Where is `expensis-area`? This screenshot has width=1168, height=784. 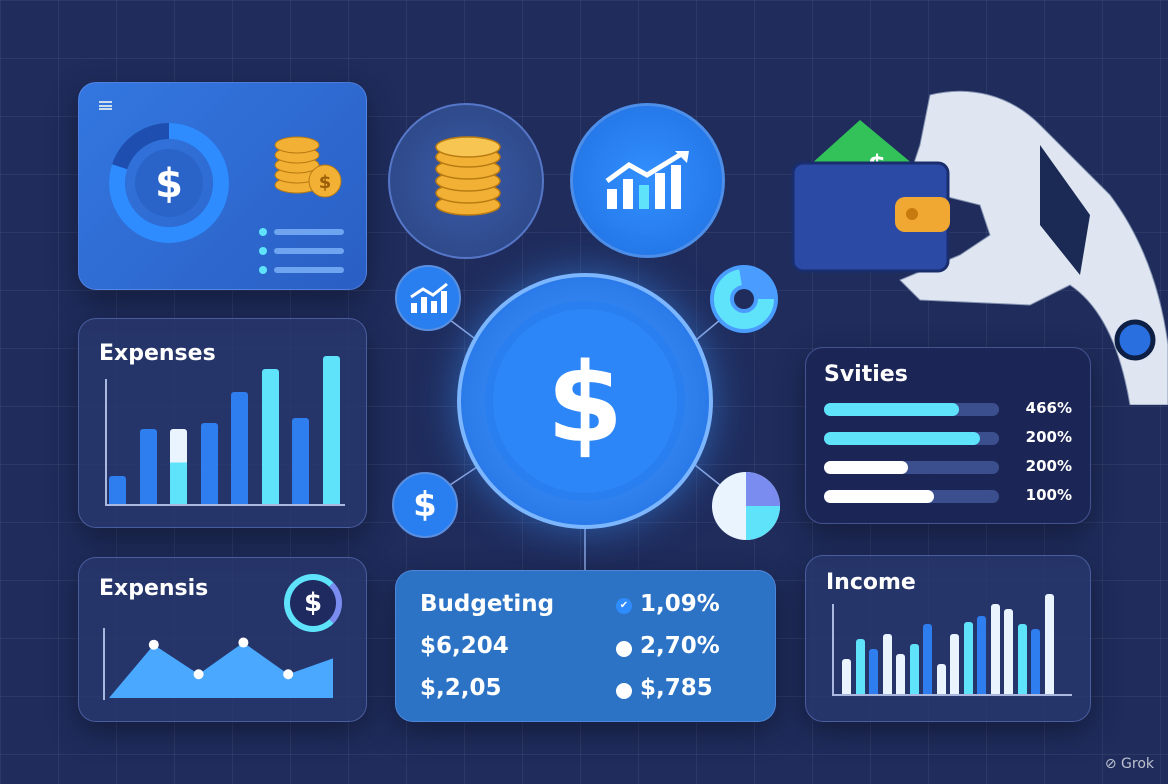 expensis-area is located at coordinates (221, 670).